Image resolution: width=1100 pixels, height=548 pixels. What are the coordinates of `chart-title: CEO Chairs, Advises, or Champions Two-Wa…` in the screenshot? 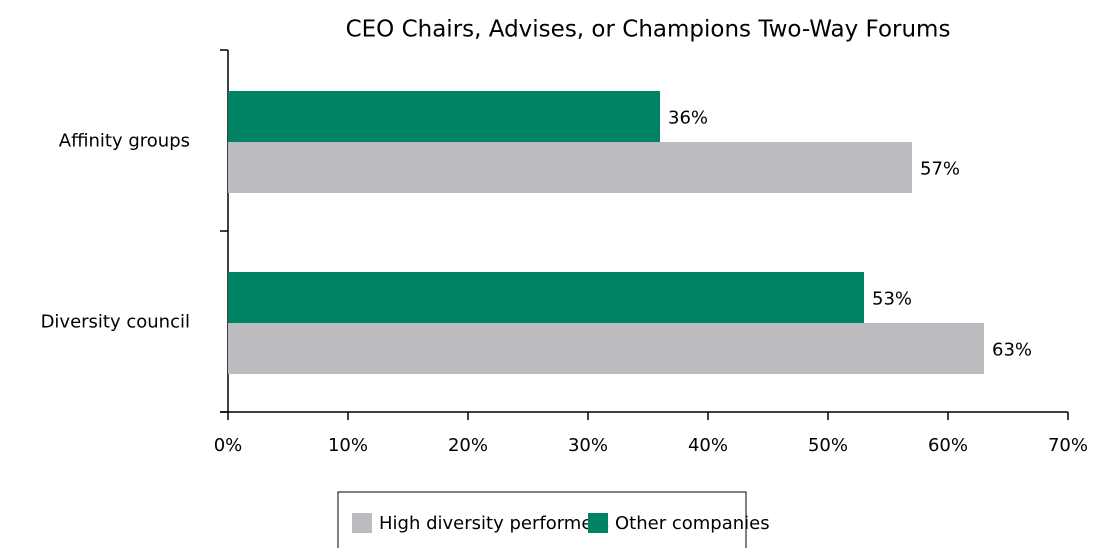 It's located at (648, 30).